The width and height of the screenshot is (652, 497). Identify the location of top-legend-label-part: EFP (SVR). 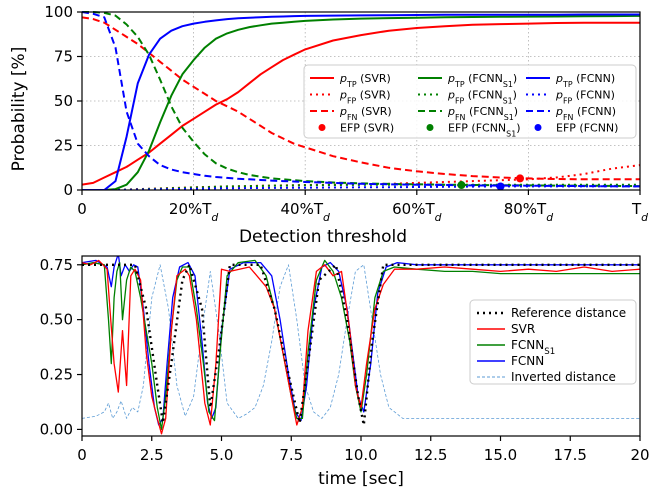
(367, 128).